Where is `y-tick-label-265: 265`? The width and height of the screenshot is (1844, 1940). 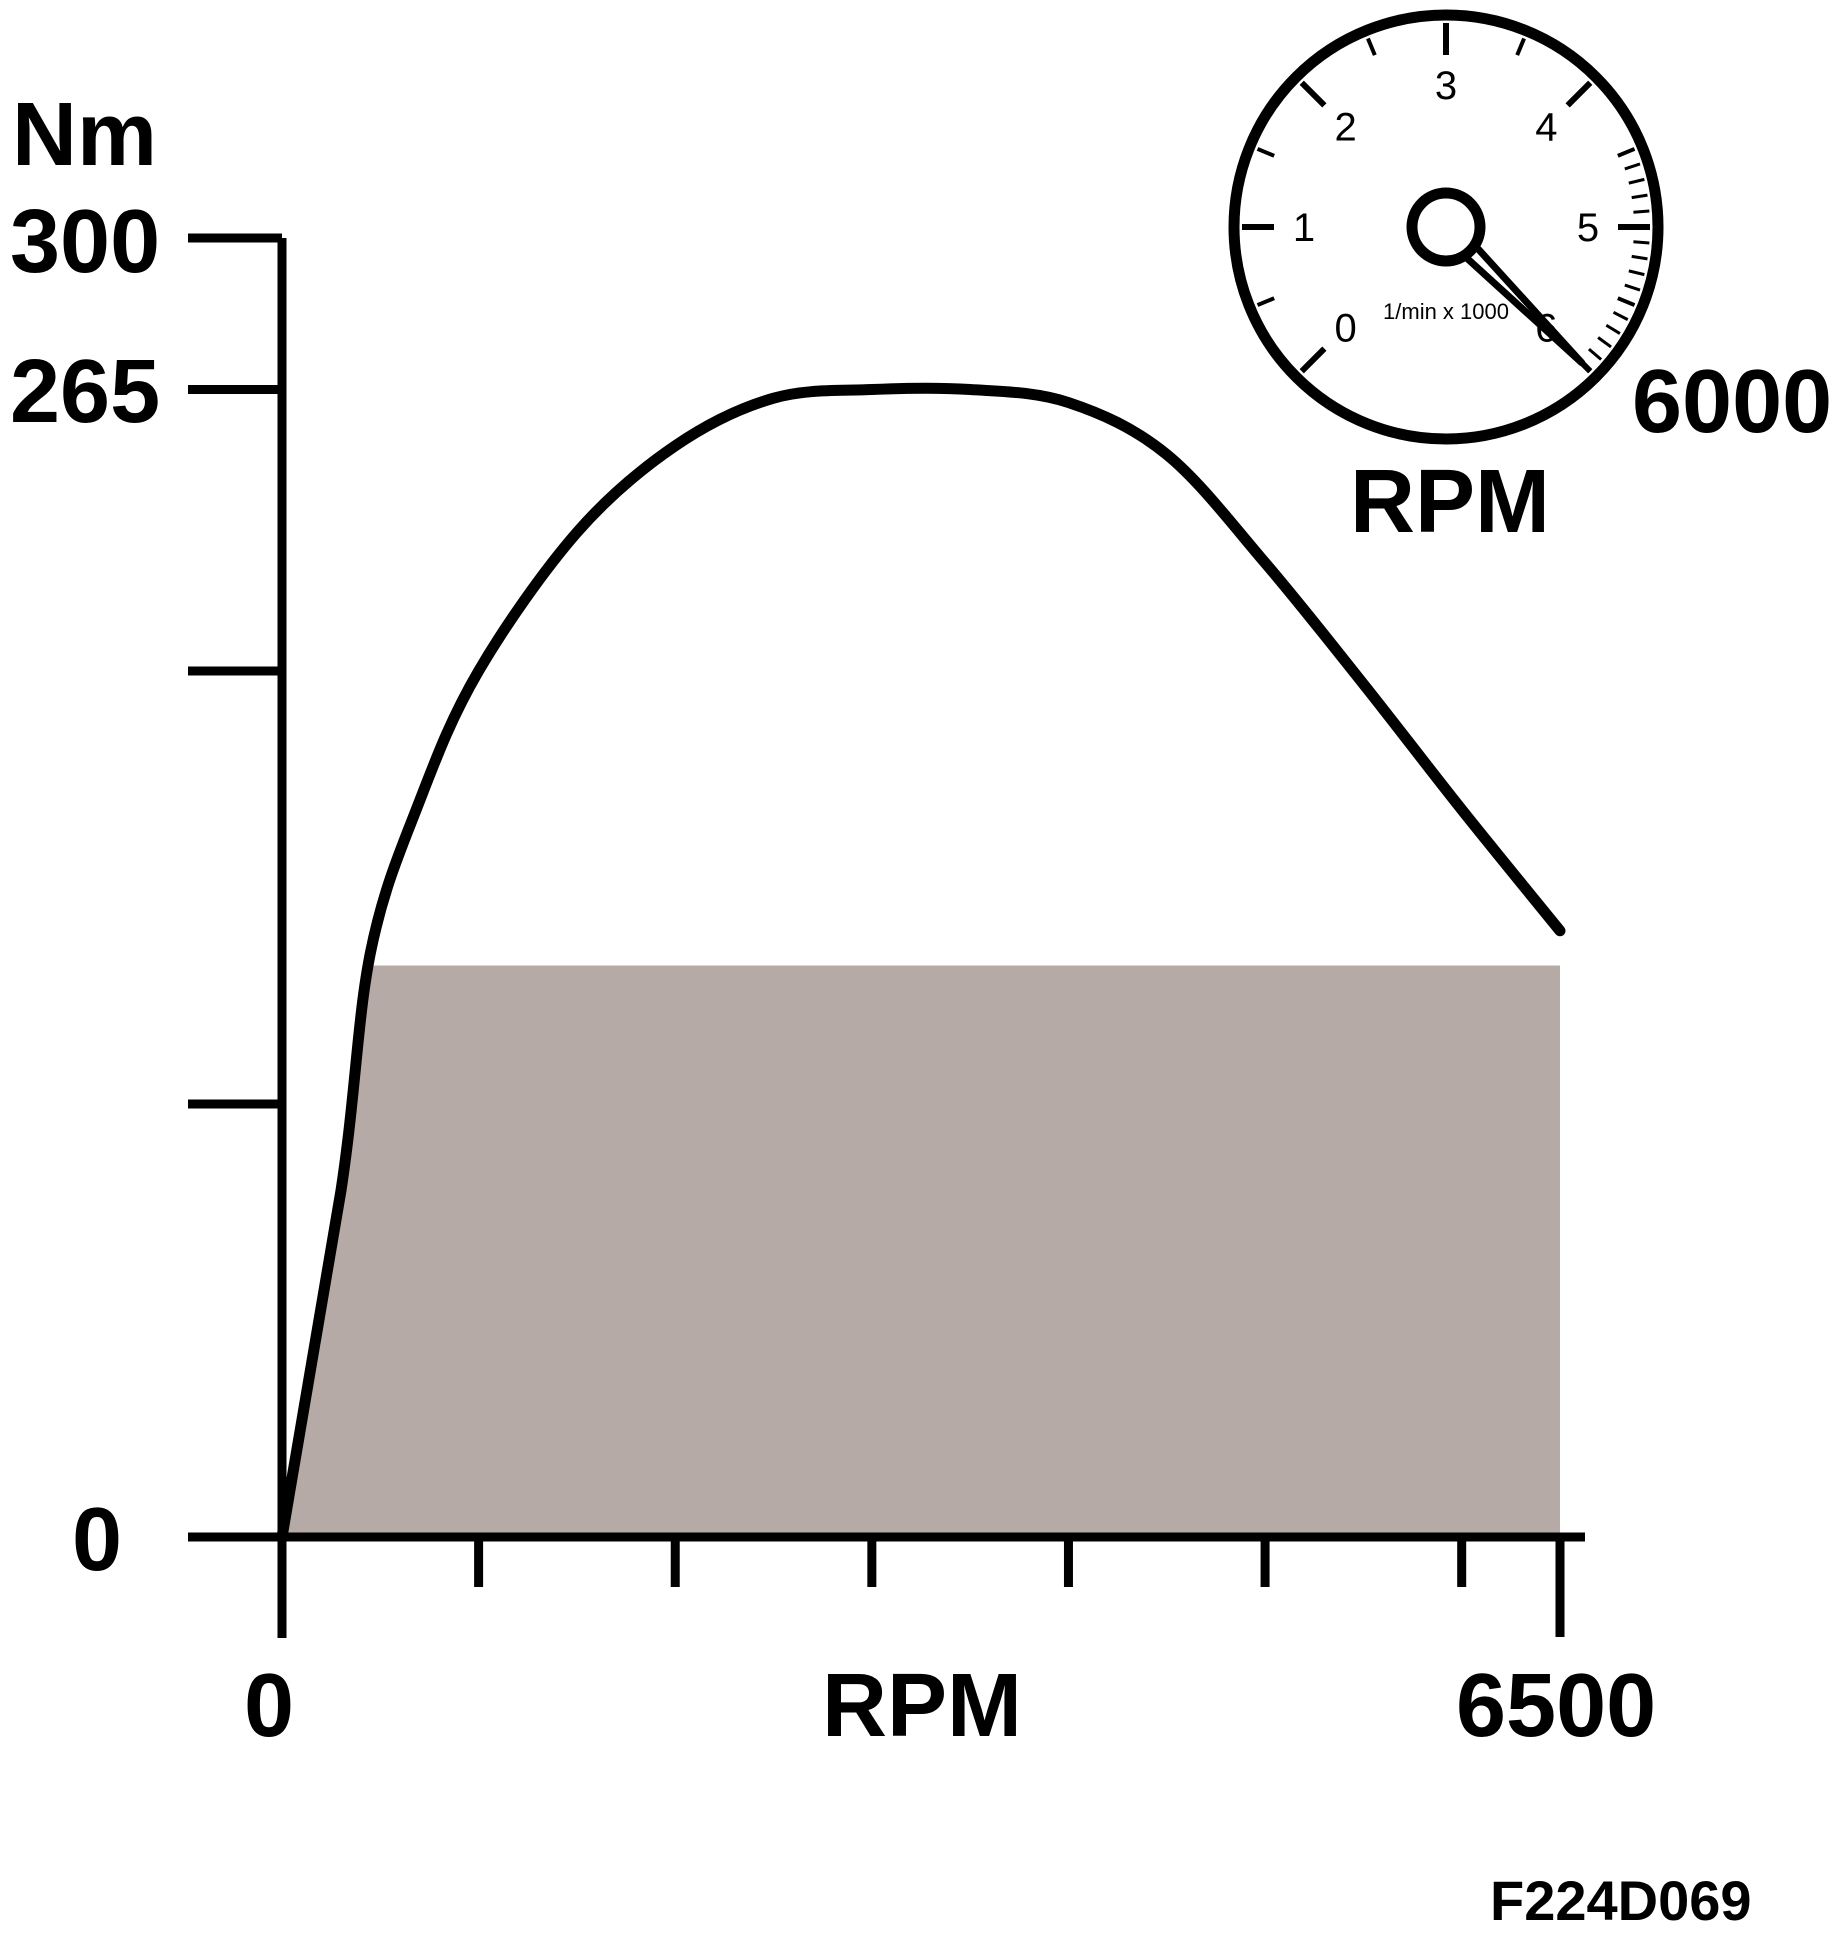 y-tick-label-265: 265 is located at coordinates (85, 392).